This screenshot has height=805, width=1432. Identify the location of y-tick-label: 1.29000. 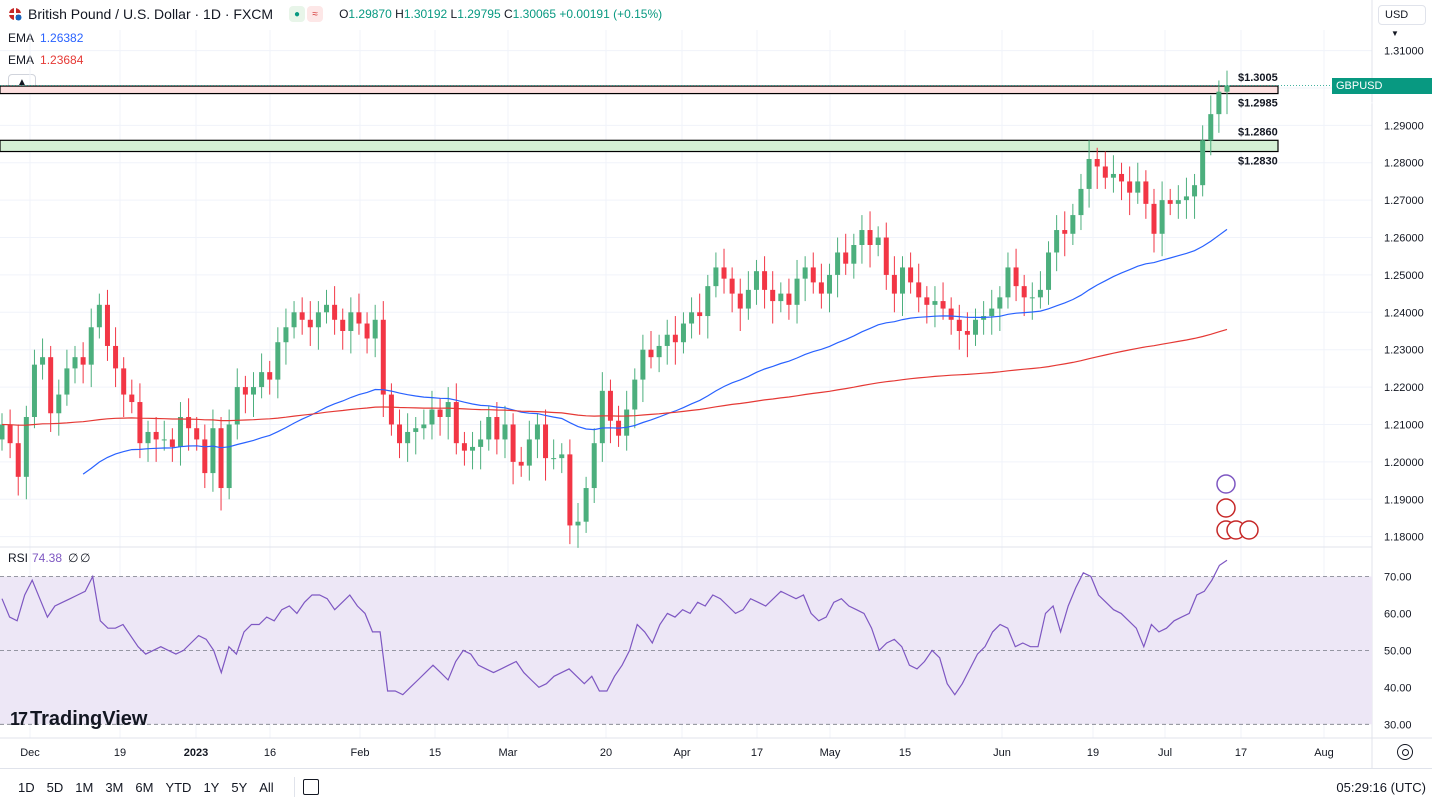
(1404, 126).